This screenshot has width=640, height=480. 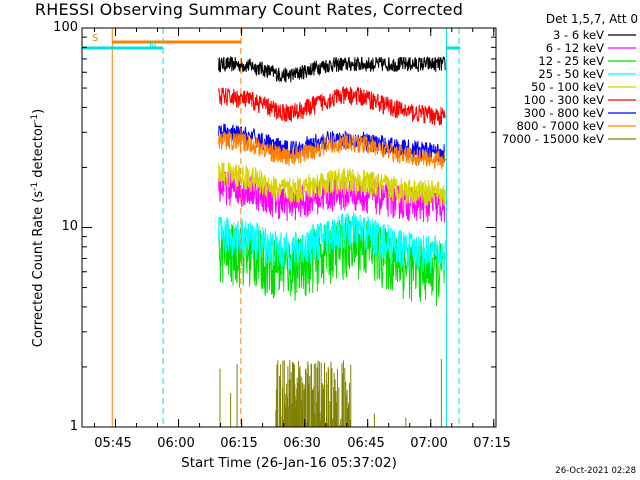 What do you see at coordinates (542, 87) in the screenshot?
I see `legend-entry: 50 - 100 keV` at bounding box center [542, 87].